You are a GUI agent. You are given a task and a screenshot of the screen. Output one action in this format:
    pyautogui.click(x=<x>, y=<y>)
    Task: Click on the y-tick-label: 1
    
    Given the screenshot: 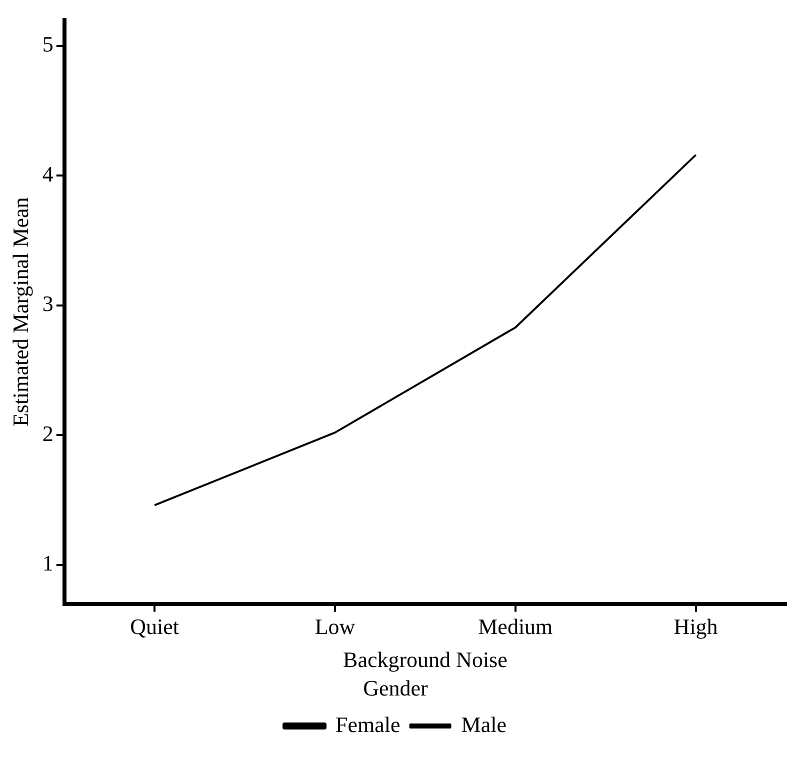 What is the action you would take?
    pyautogui.click(x=48, y=563)
    